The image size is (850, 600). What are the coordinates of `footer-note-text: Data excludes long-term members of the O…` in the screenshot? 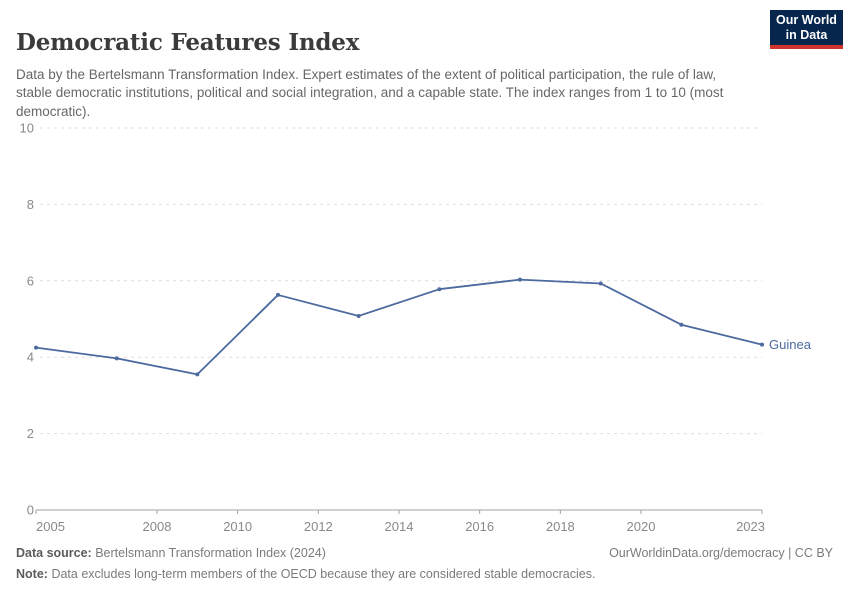 It's located at (323, 574).